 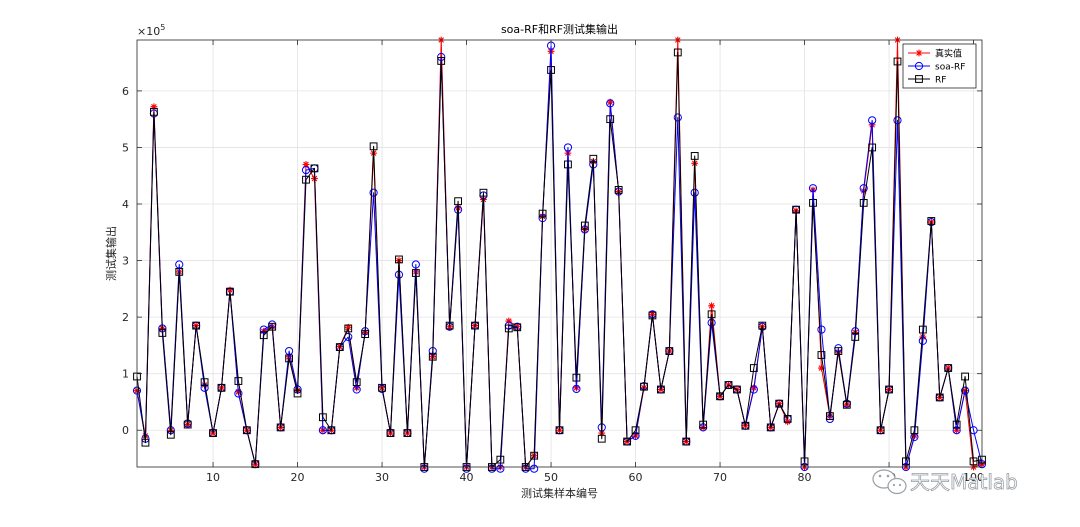 I want to click on y-tick-label: 1, so click(x=125, y=374).